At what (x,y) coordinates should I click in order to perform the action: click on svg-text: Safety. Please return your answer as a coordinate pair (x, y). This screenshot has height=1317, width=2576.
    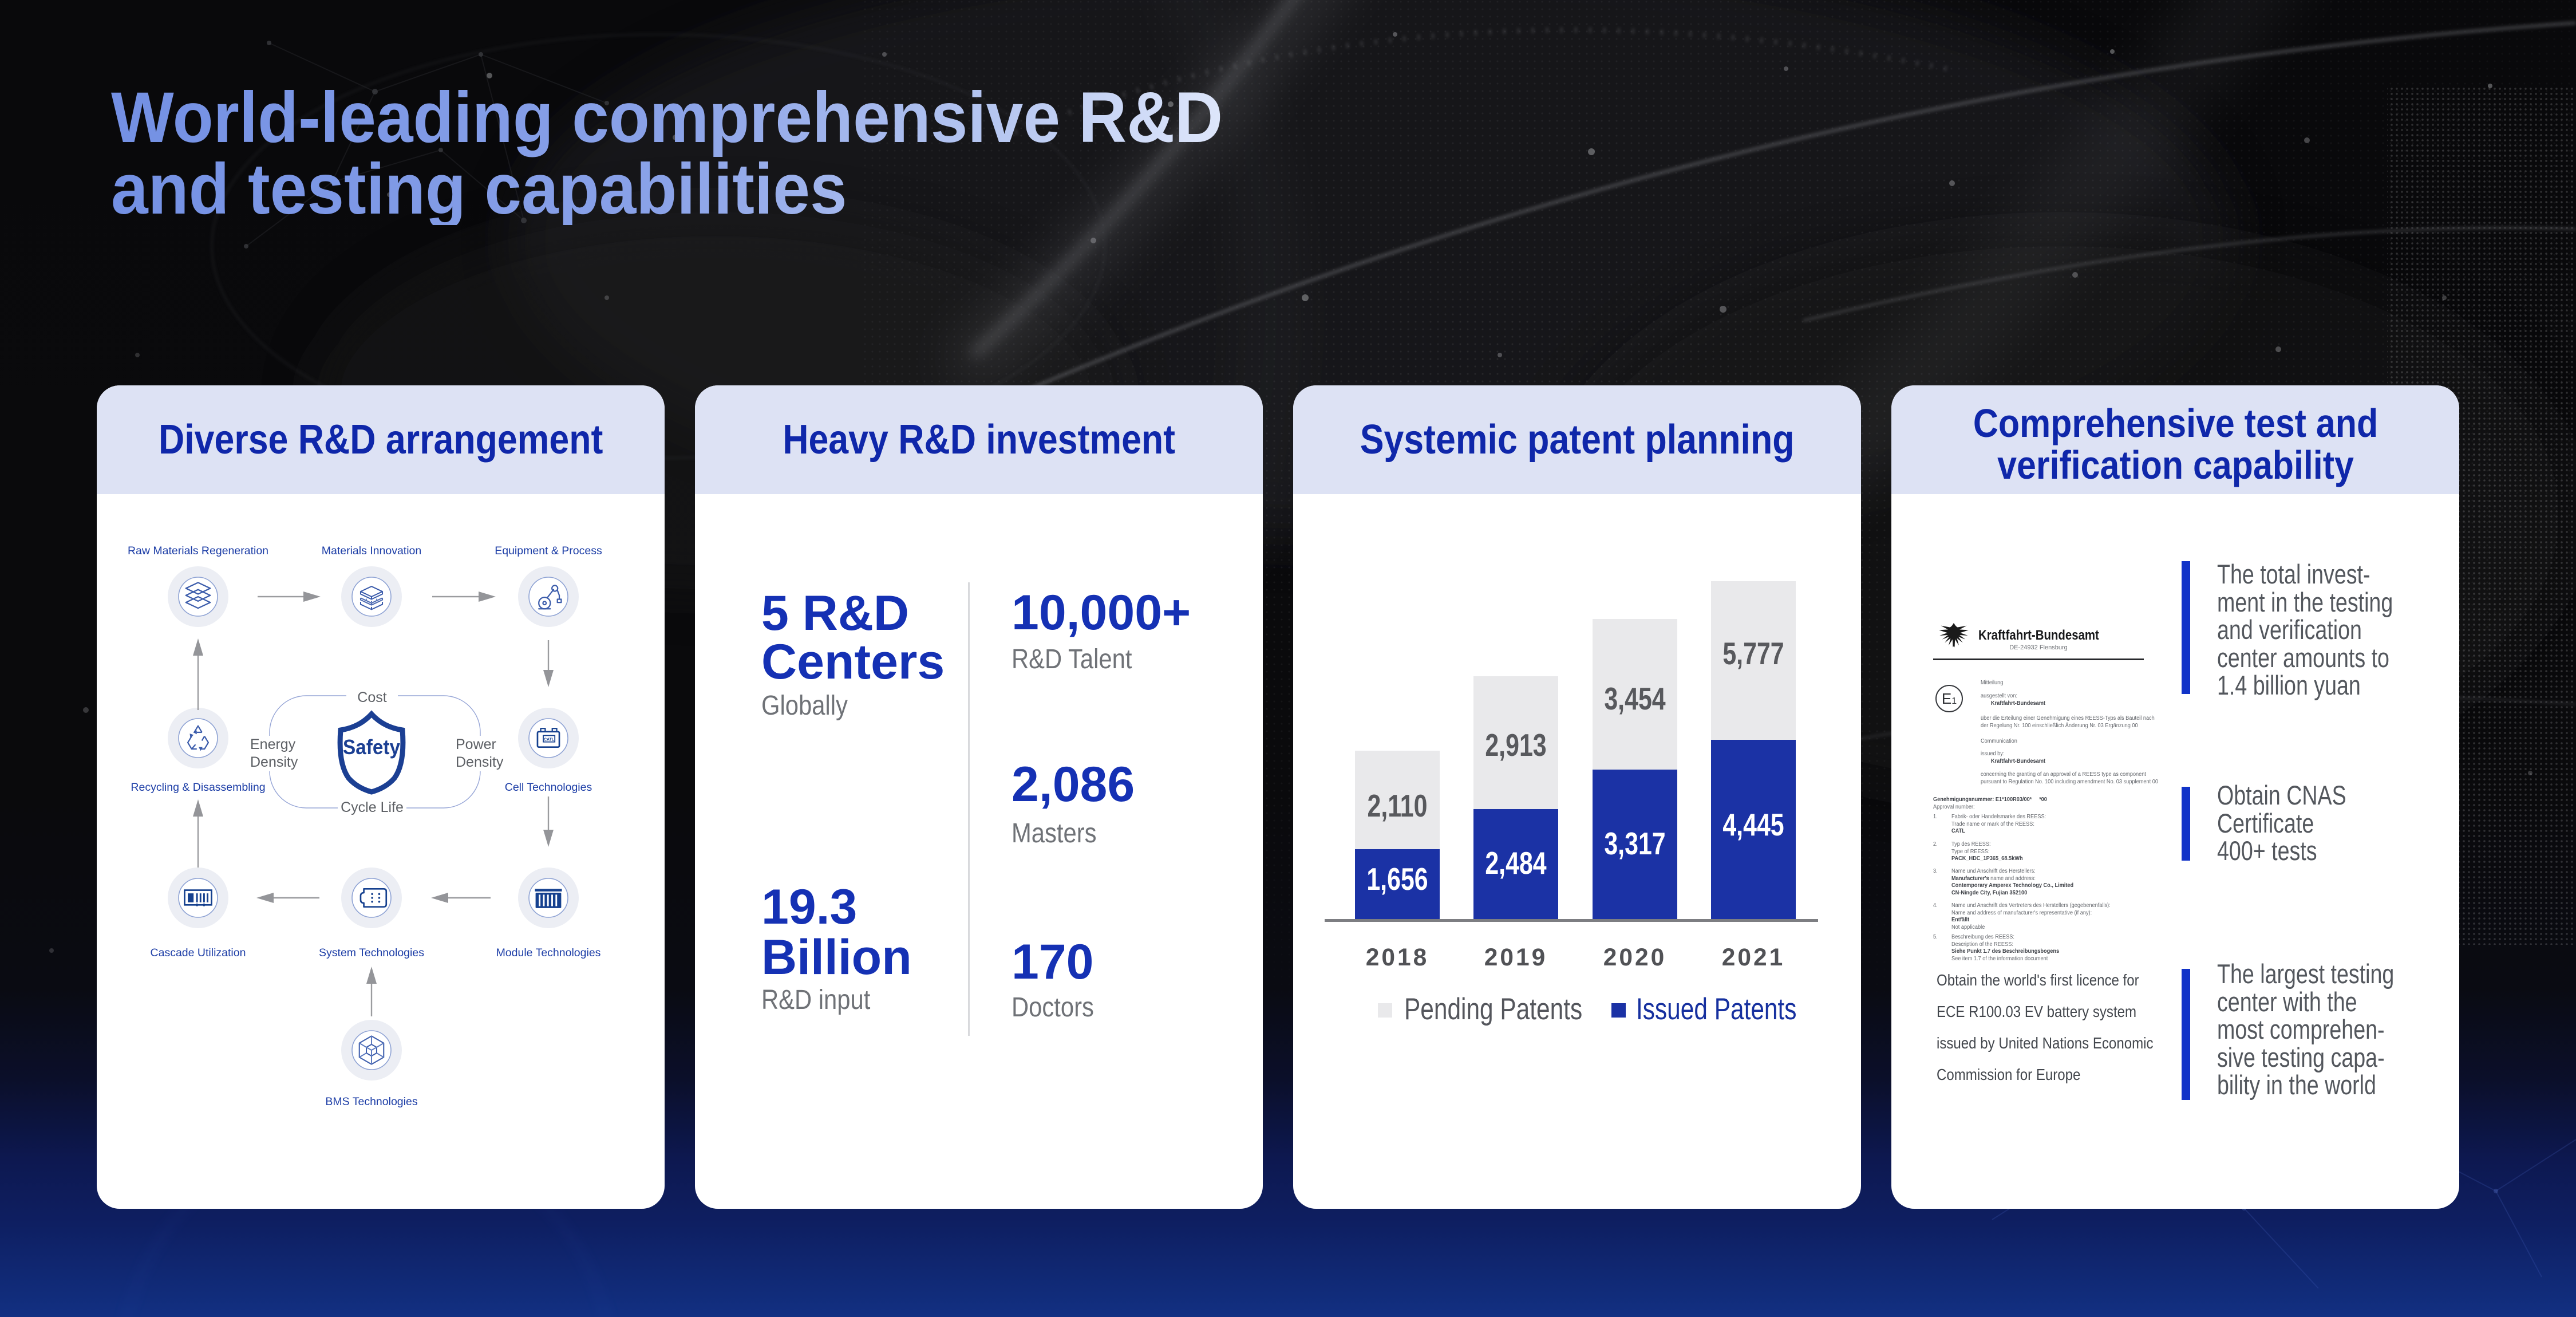
    Looking at the image, I should click on (371, 747).